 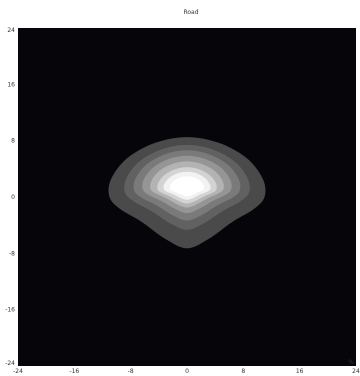 I want to click on y-tick-label: -16, so click(x=10, y=310).